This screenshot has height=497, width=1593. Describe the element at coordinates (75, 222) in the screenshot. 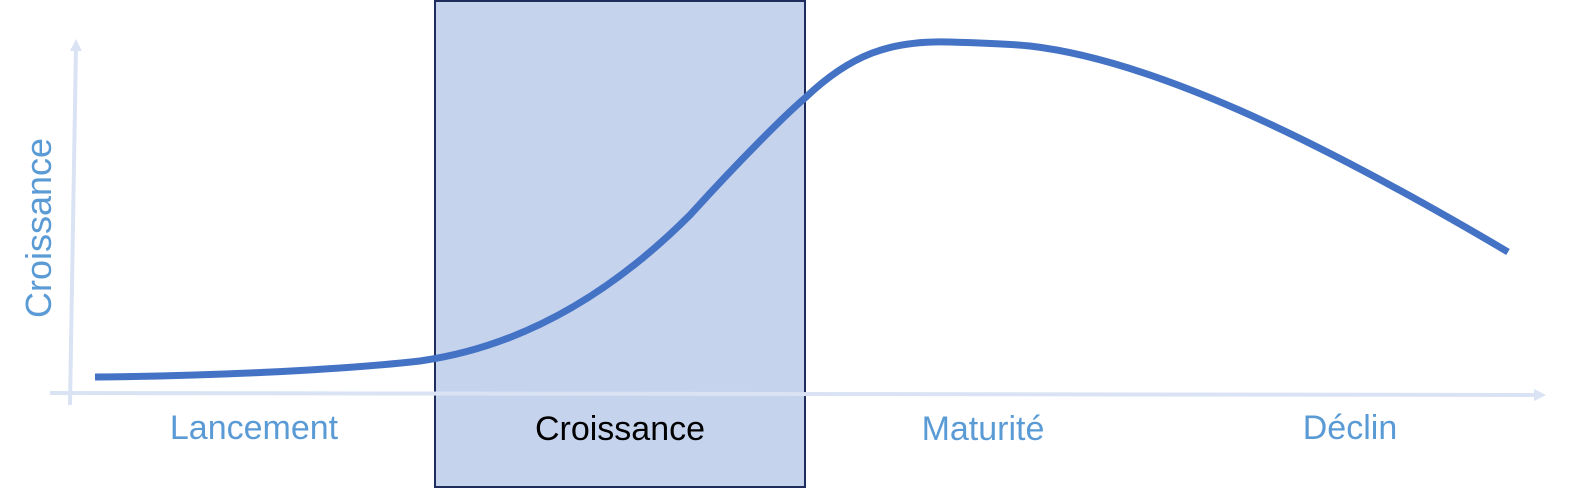

I see `y-axis` at that location.